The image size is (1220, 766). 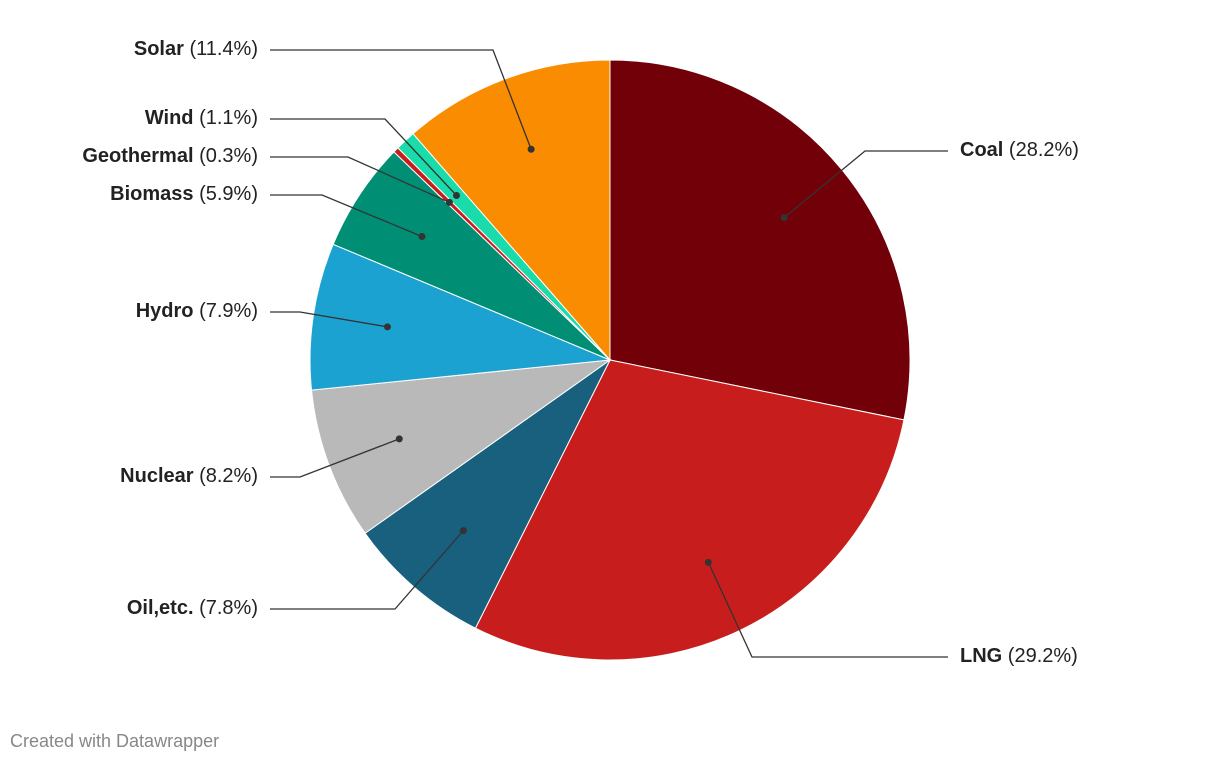 I want to click on slice-label: Nuclear (8.2%), so click(x=189, y=476).